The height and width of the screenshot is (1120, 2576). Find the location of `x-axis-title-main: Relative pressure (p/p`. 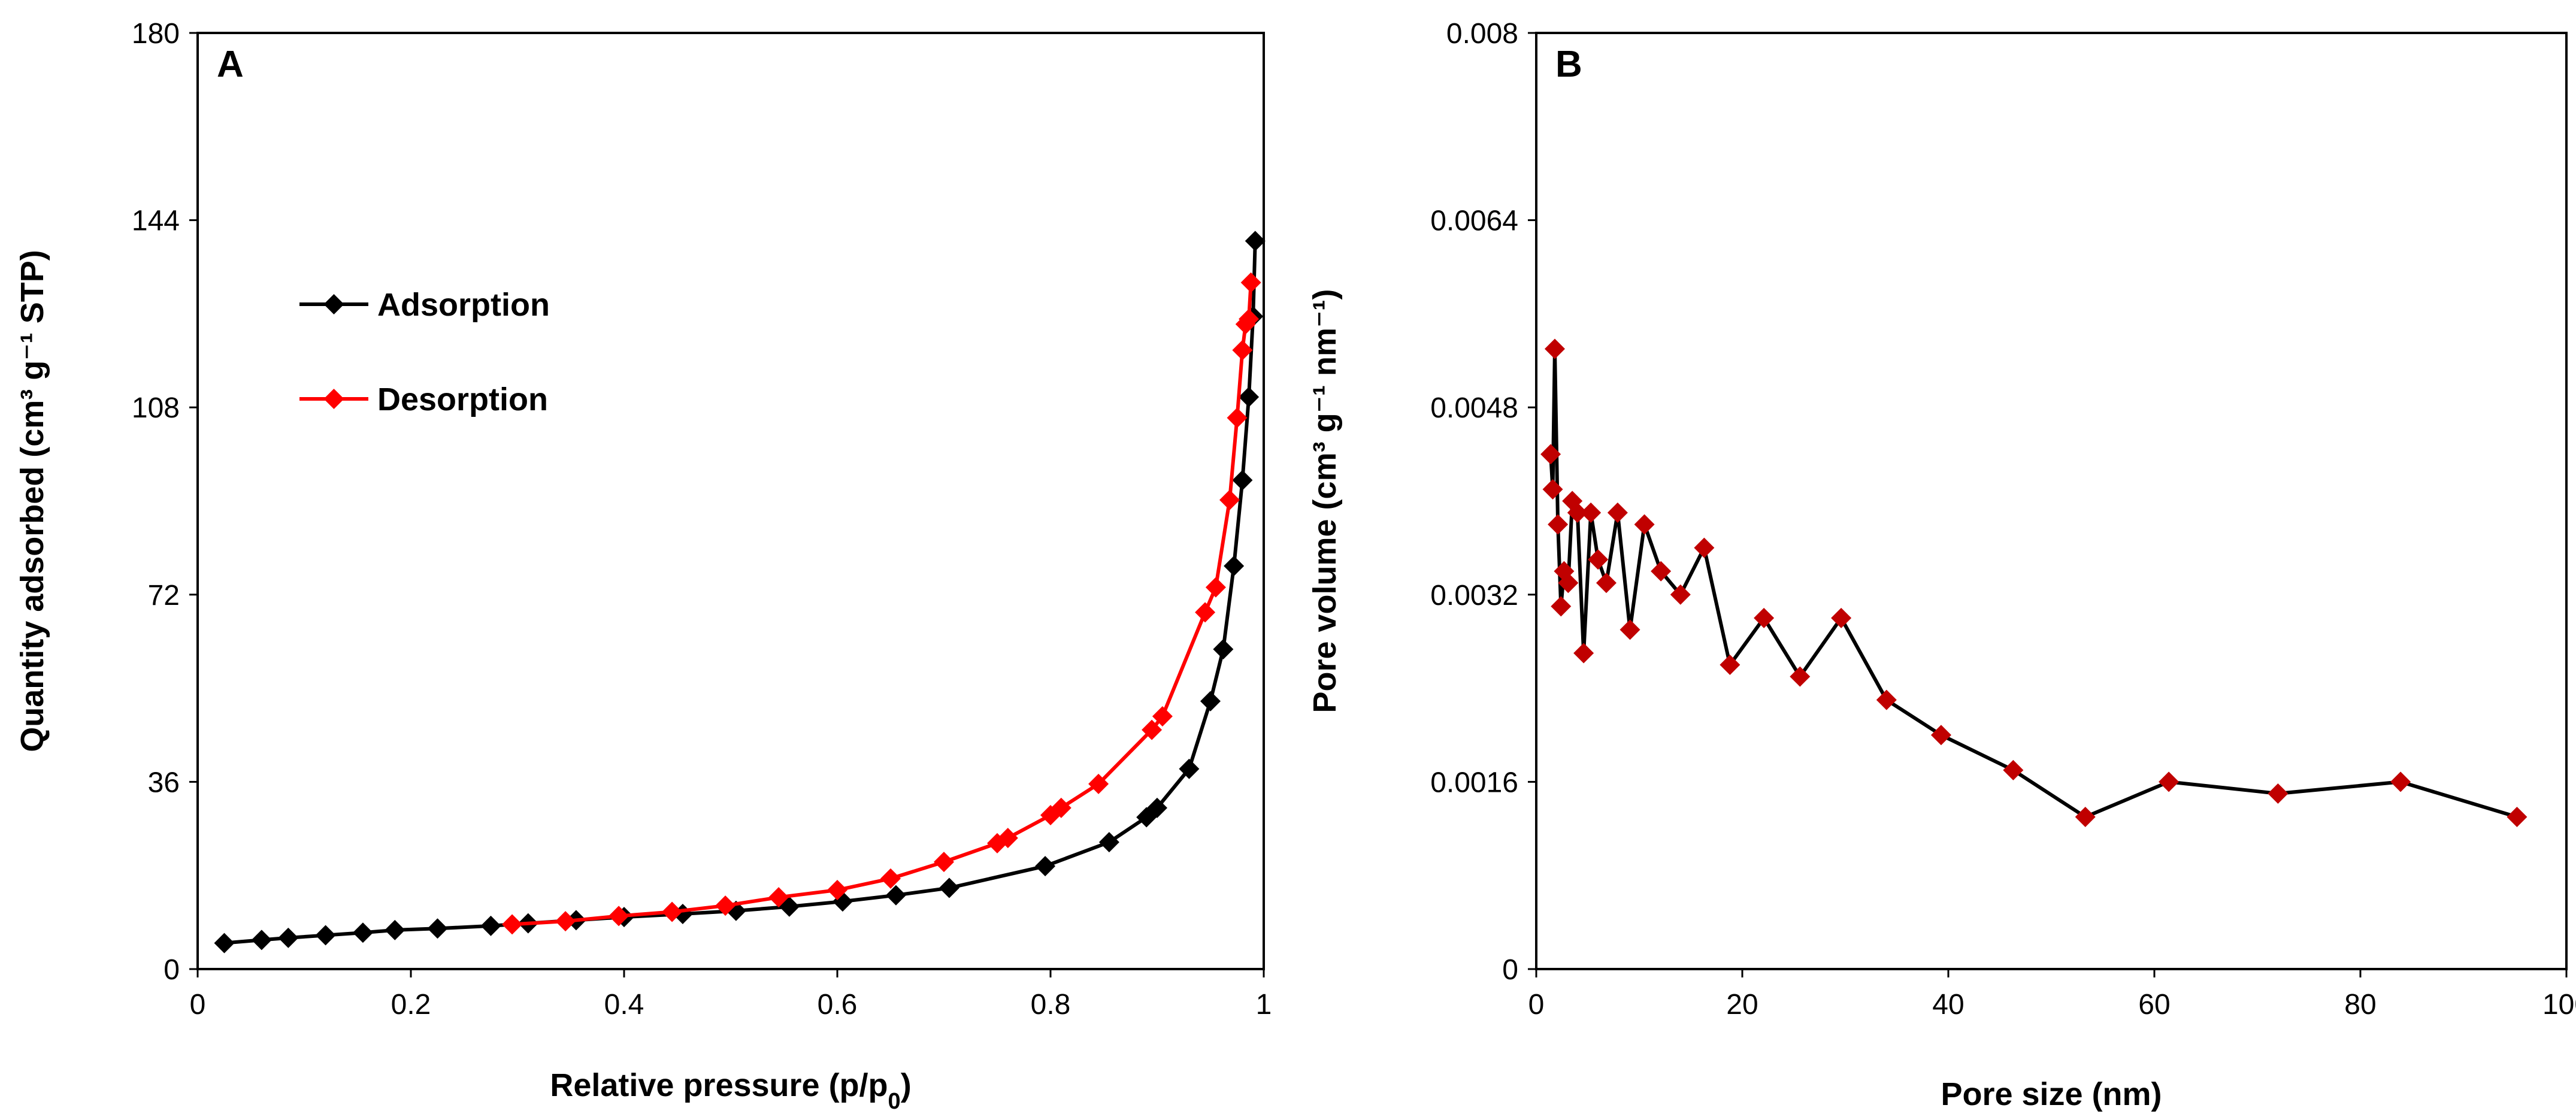

x-axis-title-main: Relative pressure (p/p is located at coordinates (719, 1085).